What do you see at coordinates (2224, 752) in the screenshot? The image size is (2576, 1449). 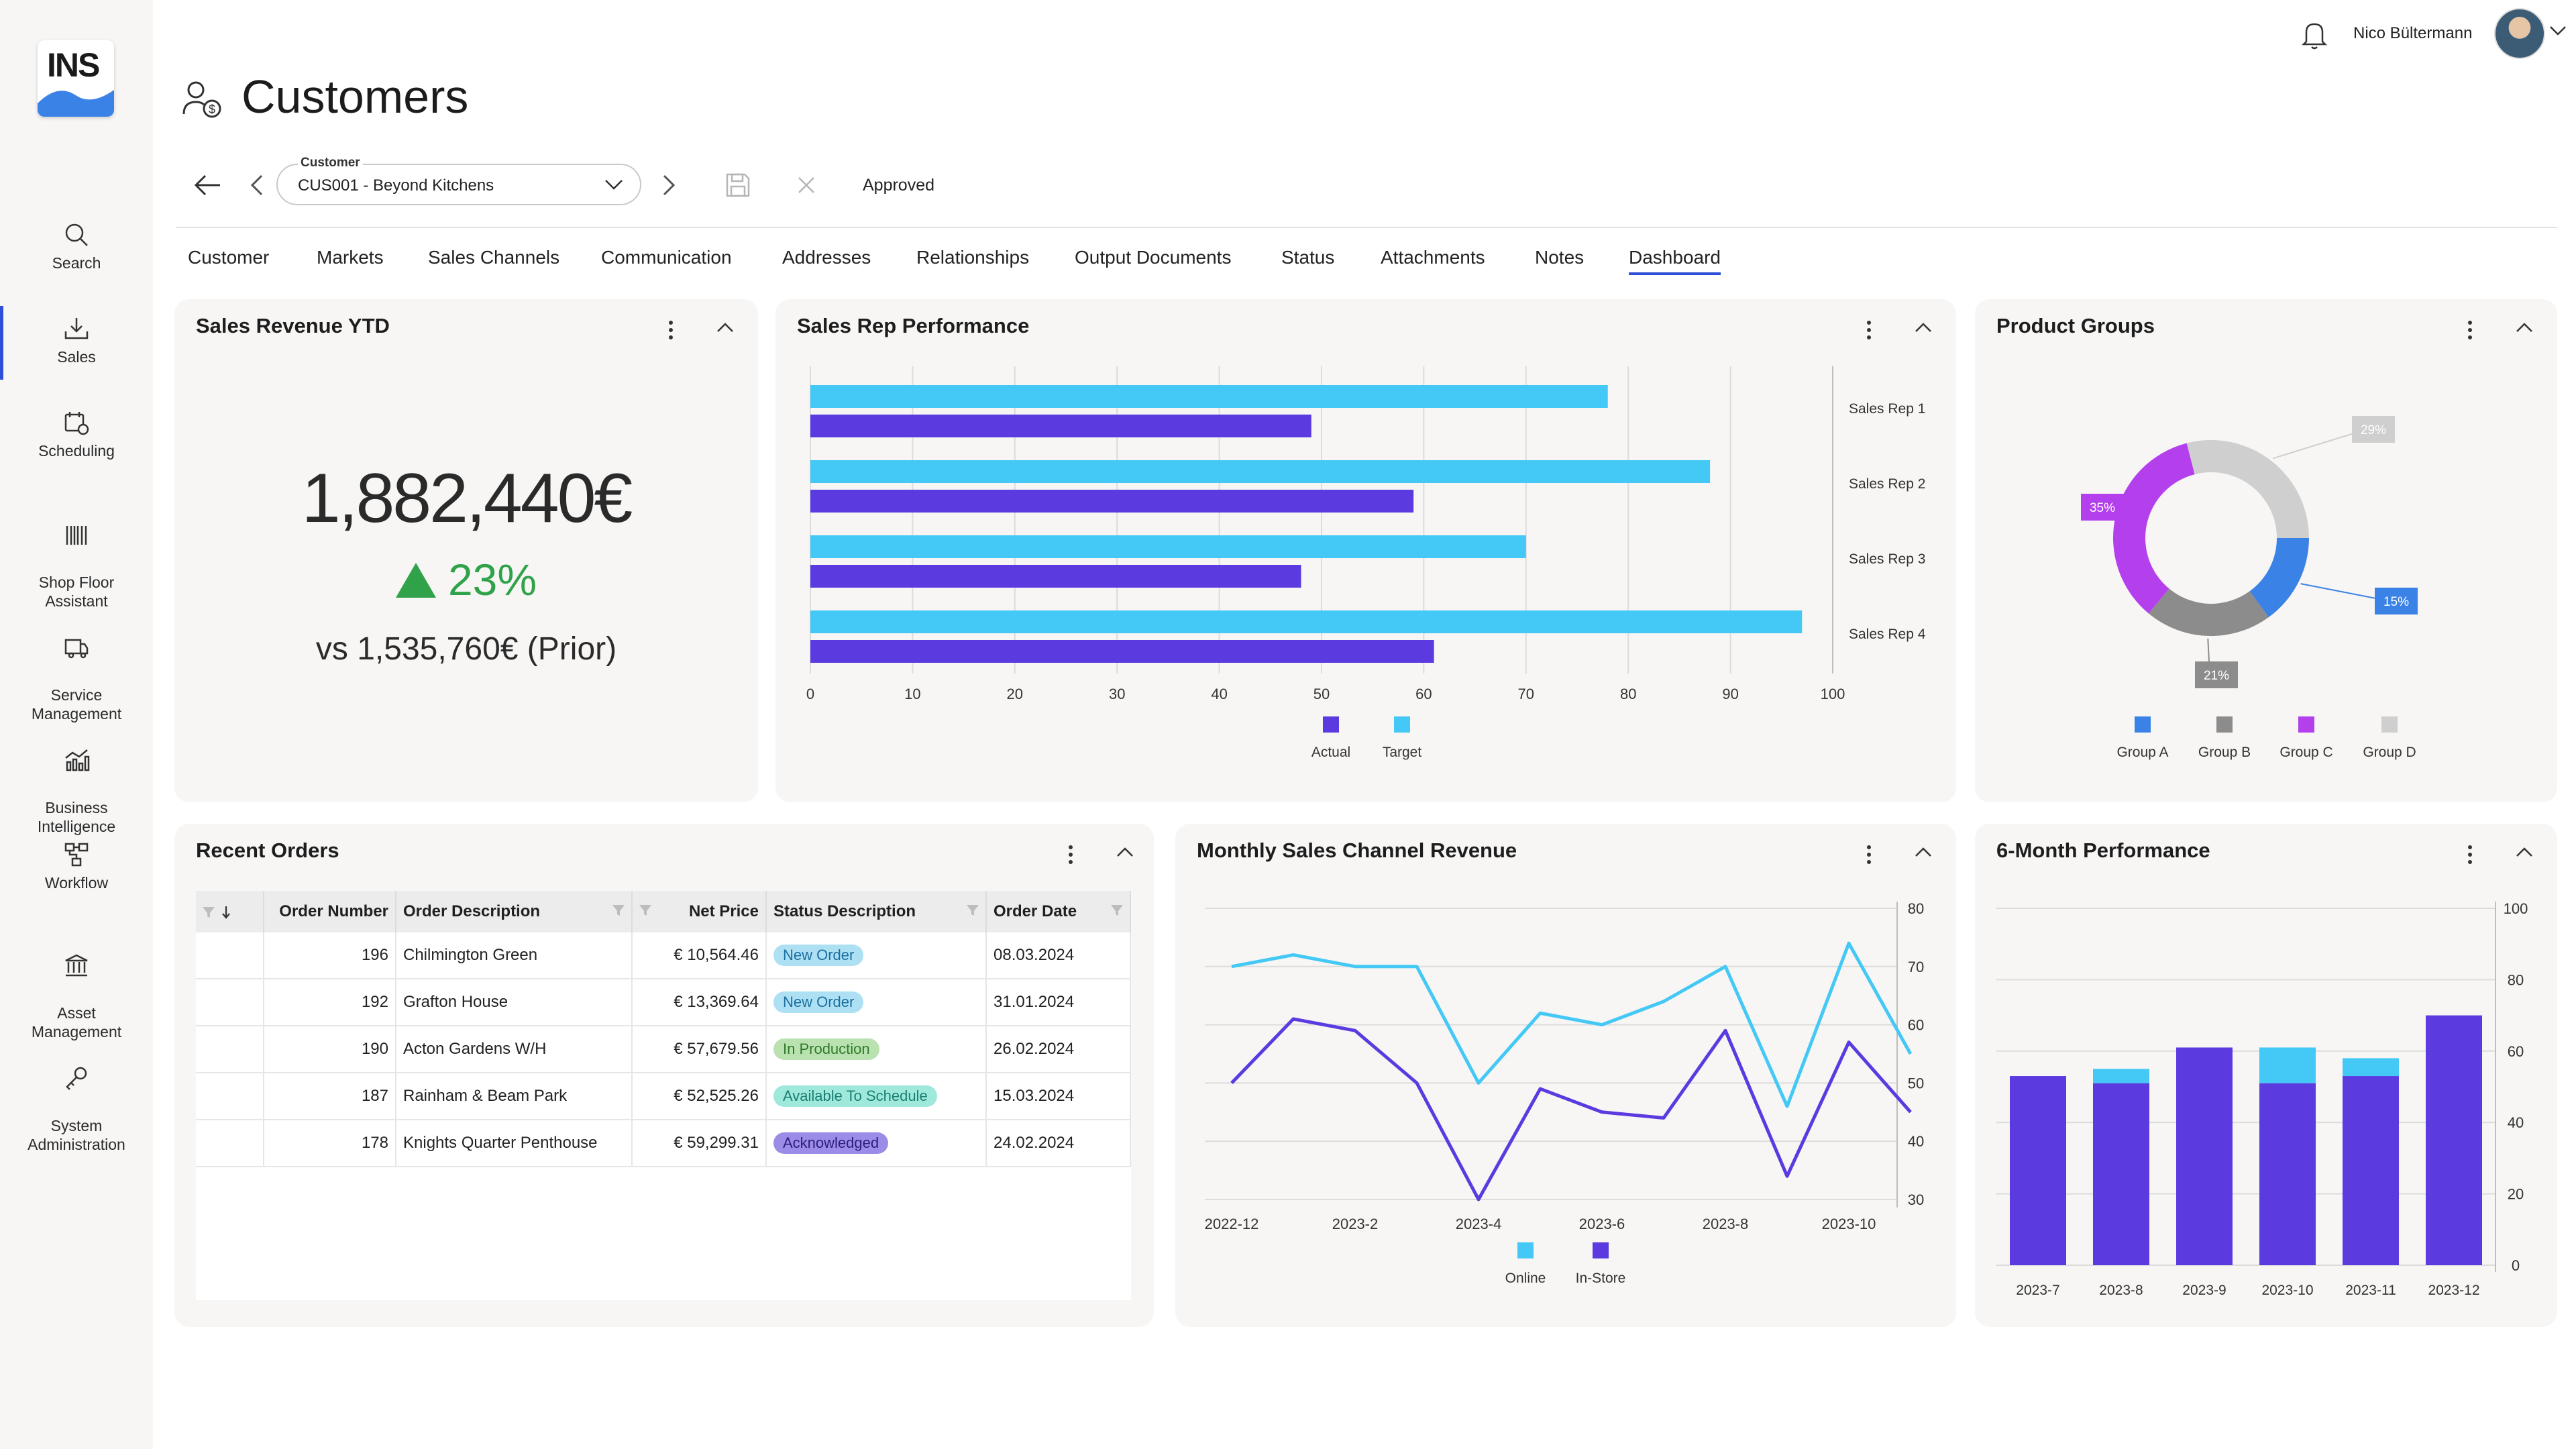 I see `legend-label: Group B` at bounding box center [2224, 752].